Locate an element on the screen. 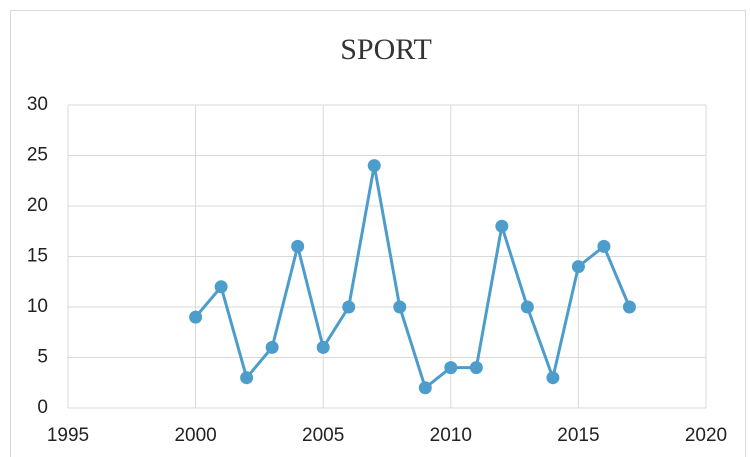 The width and height of the screenshot is (750, 457). y-tick-label: 30 is located at coordinates (37, 104).